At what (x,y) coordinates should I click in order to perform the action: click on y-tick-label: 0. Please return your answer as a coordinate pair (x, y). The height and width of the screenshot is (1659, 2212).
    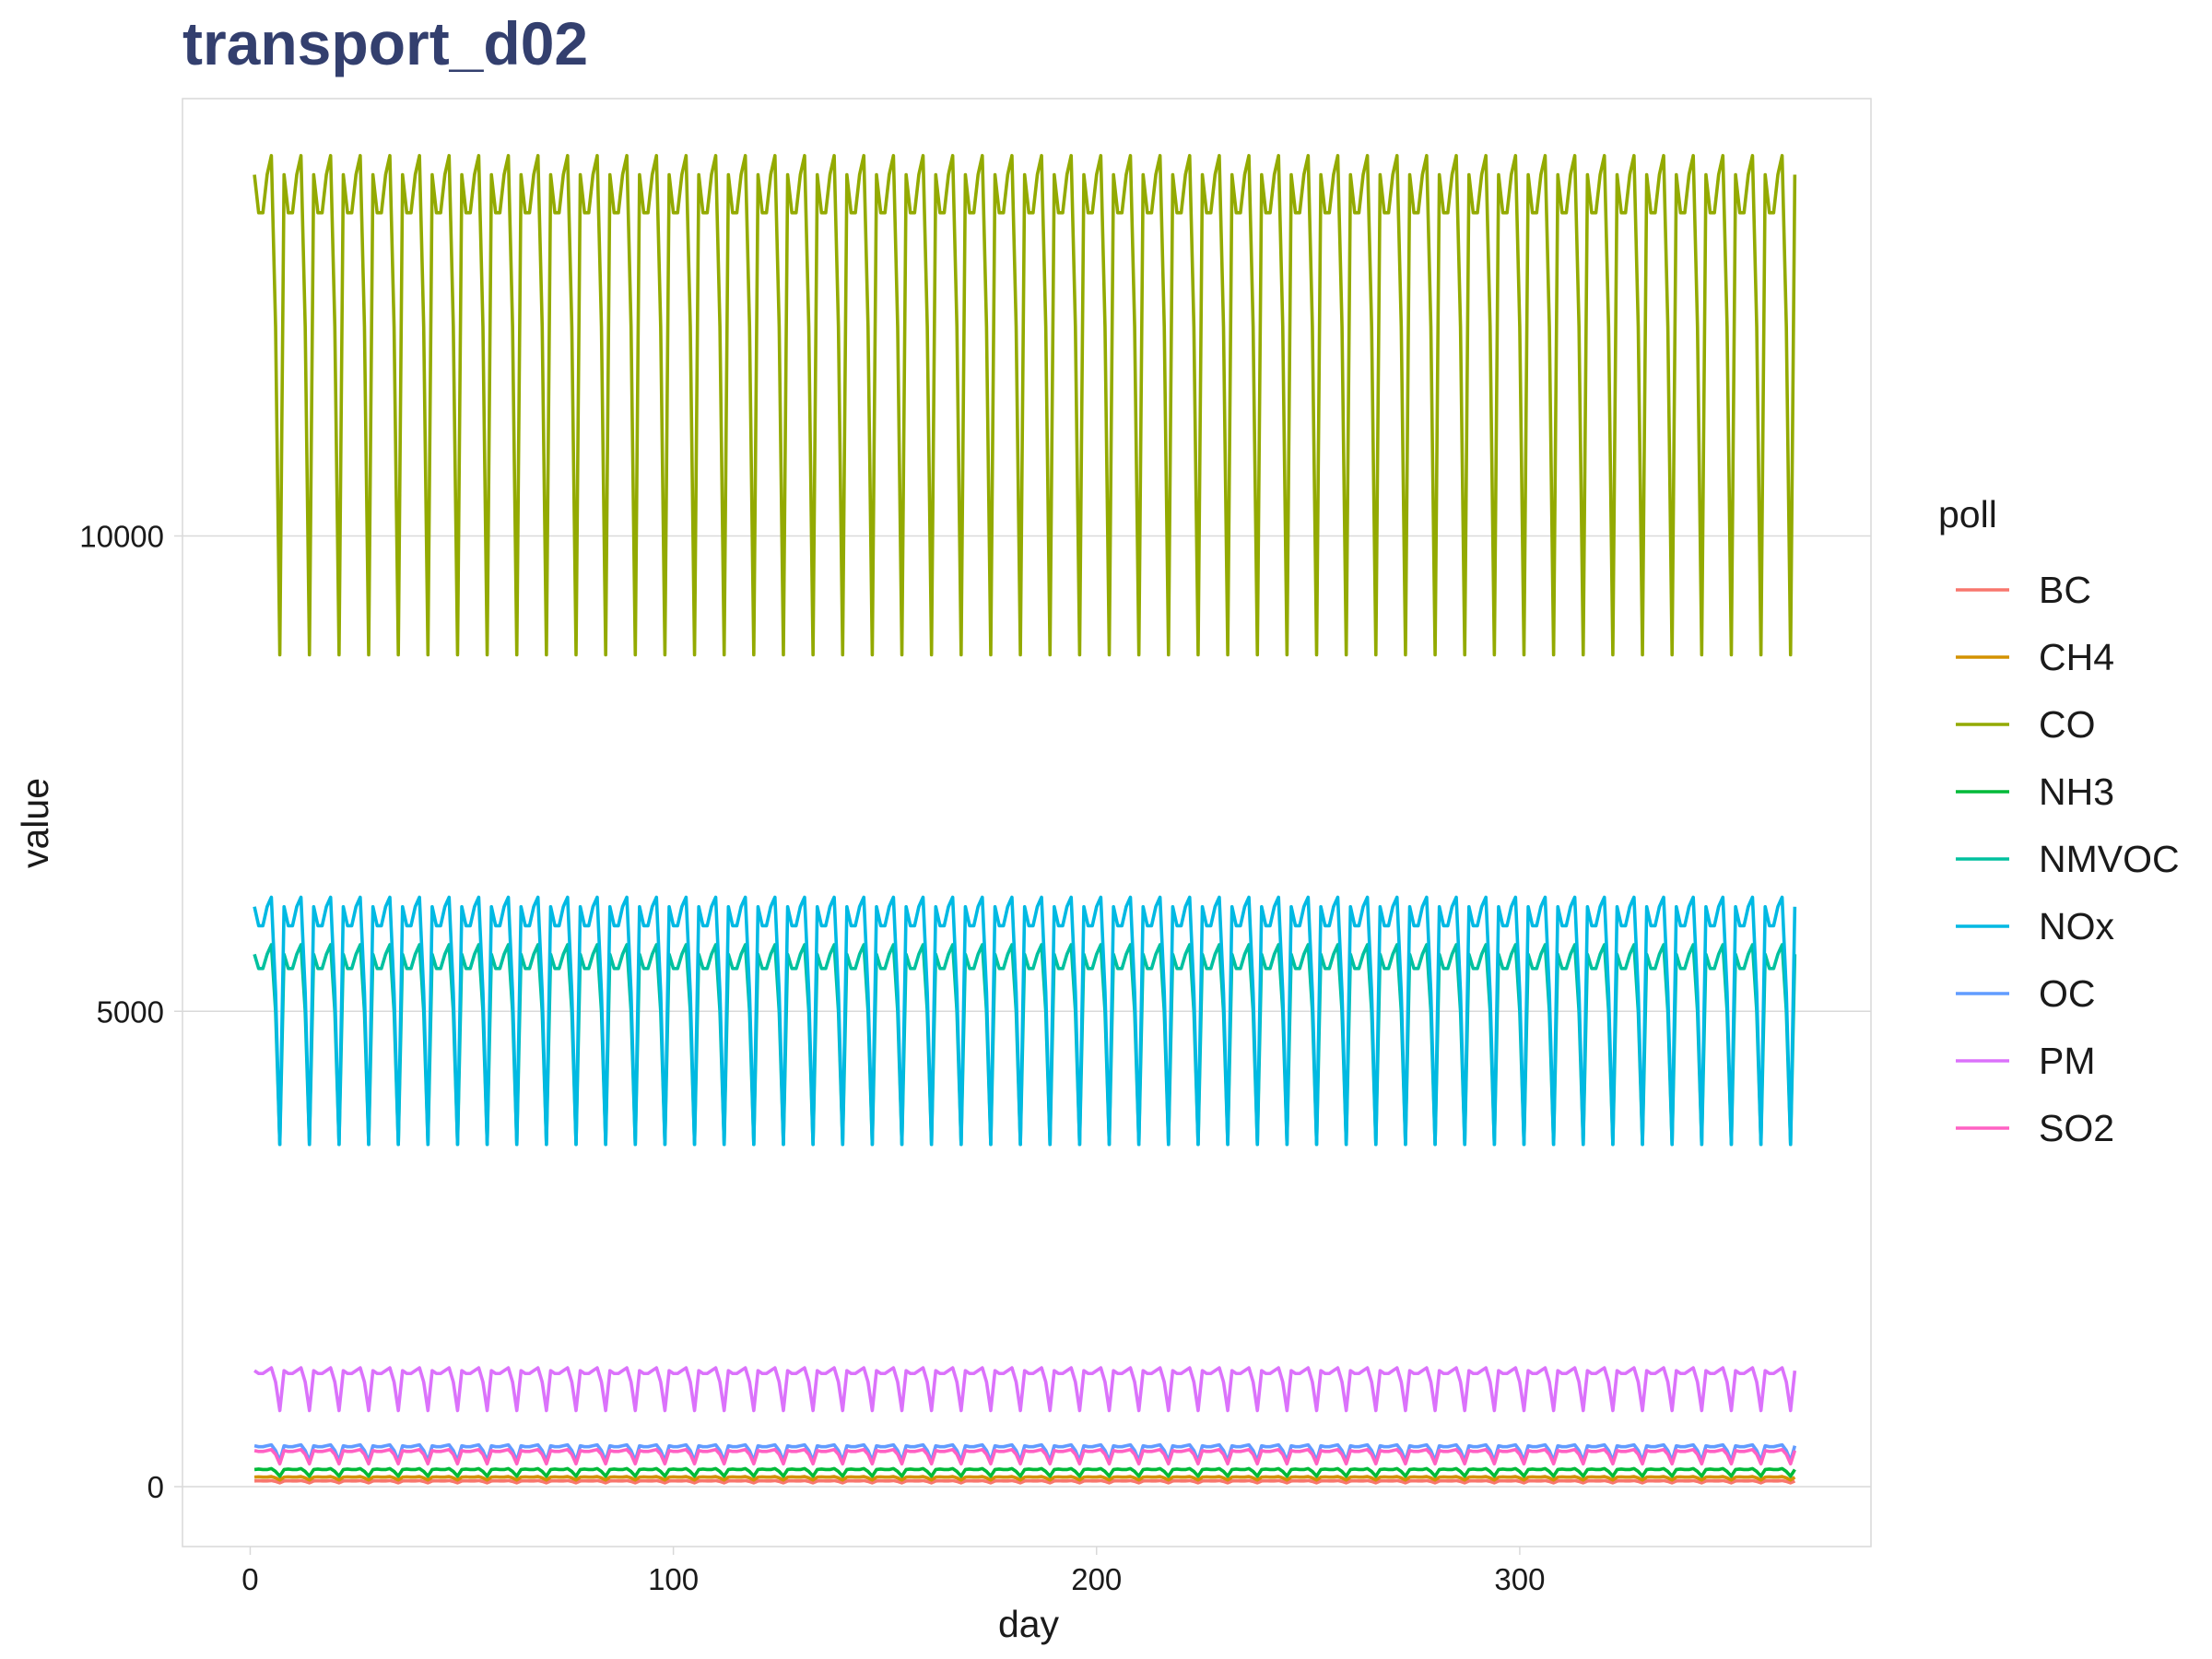
    Looking at the image, I should click on (155, 1487).